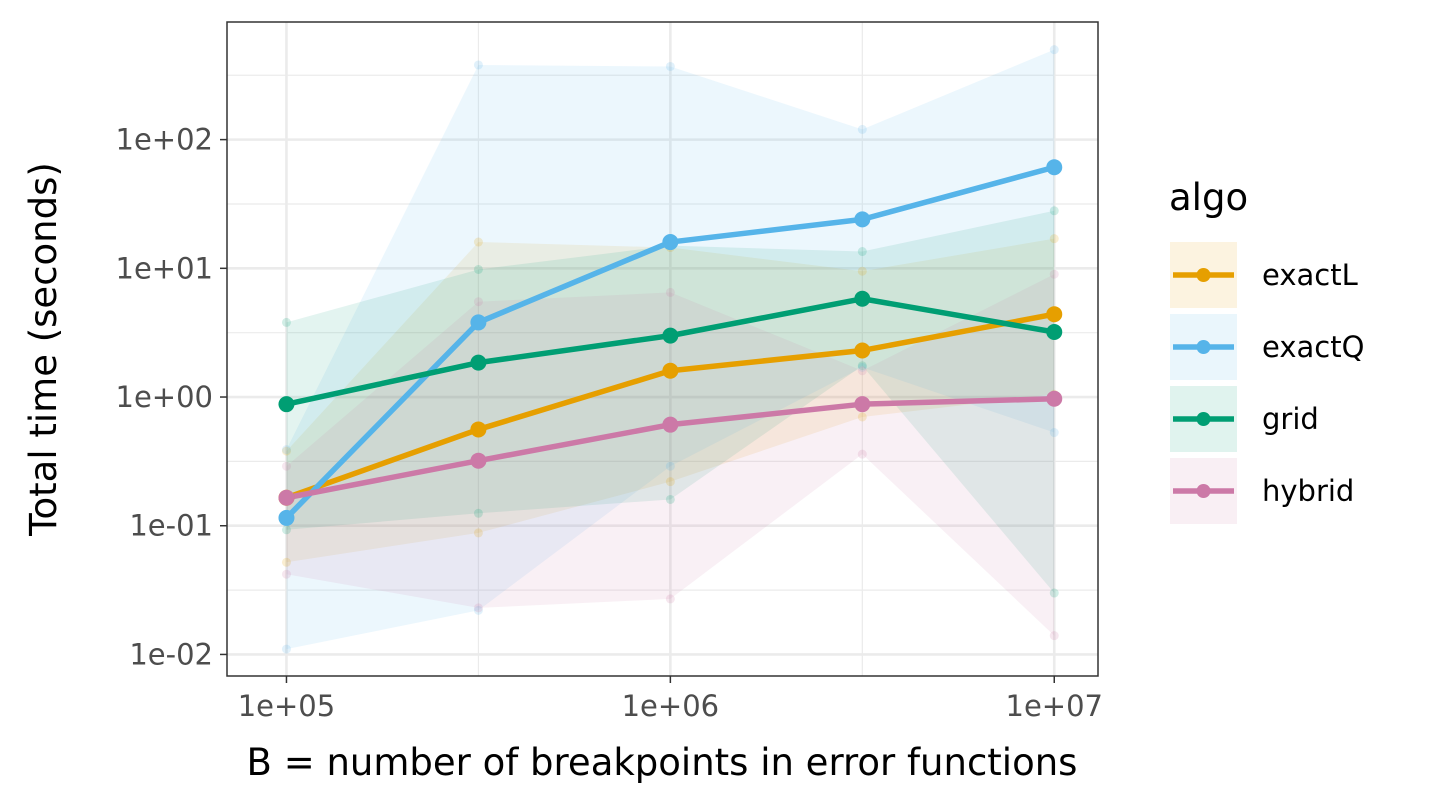  What do you see at coordinates (1244, 419) in the screenshot?
I see `legend-item-grid: grid` at bounding box center [1244, 419].